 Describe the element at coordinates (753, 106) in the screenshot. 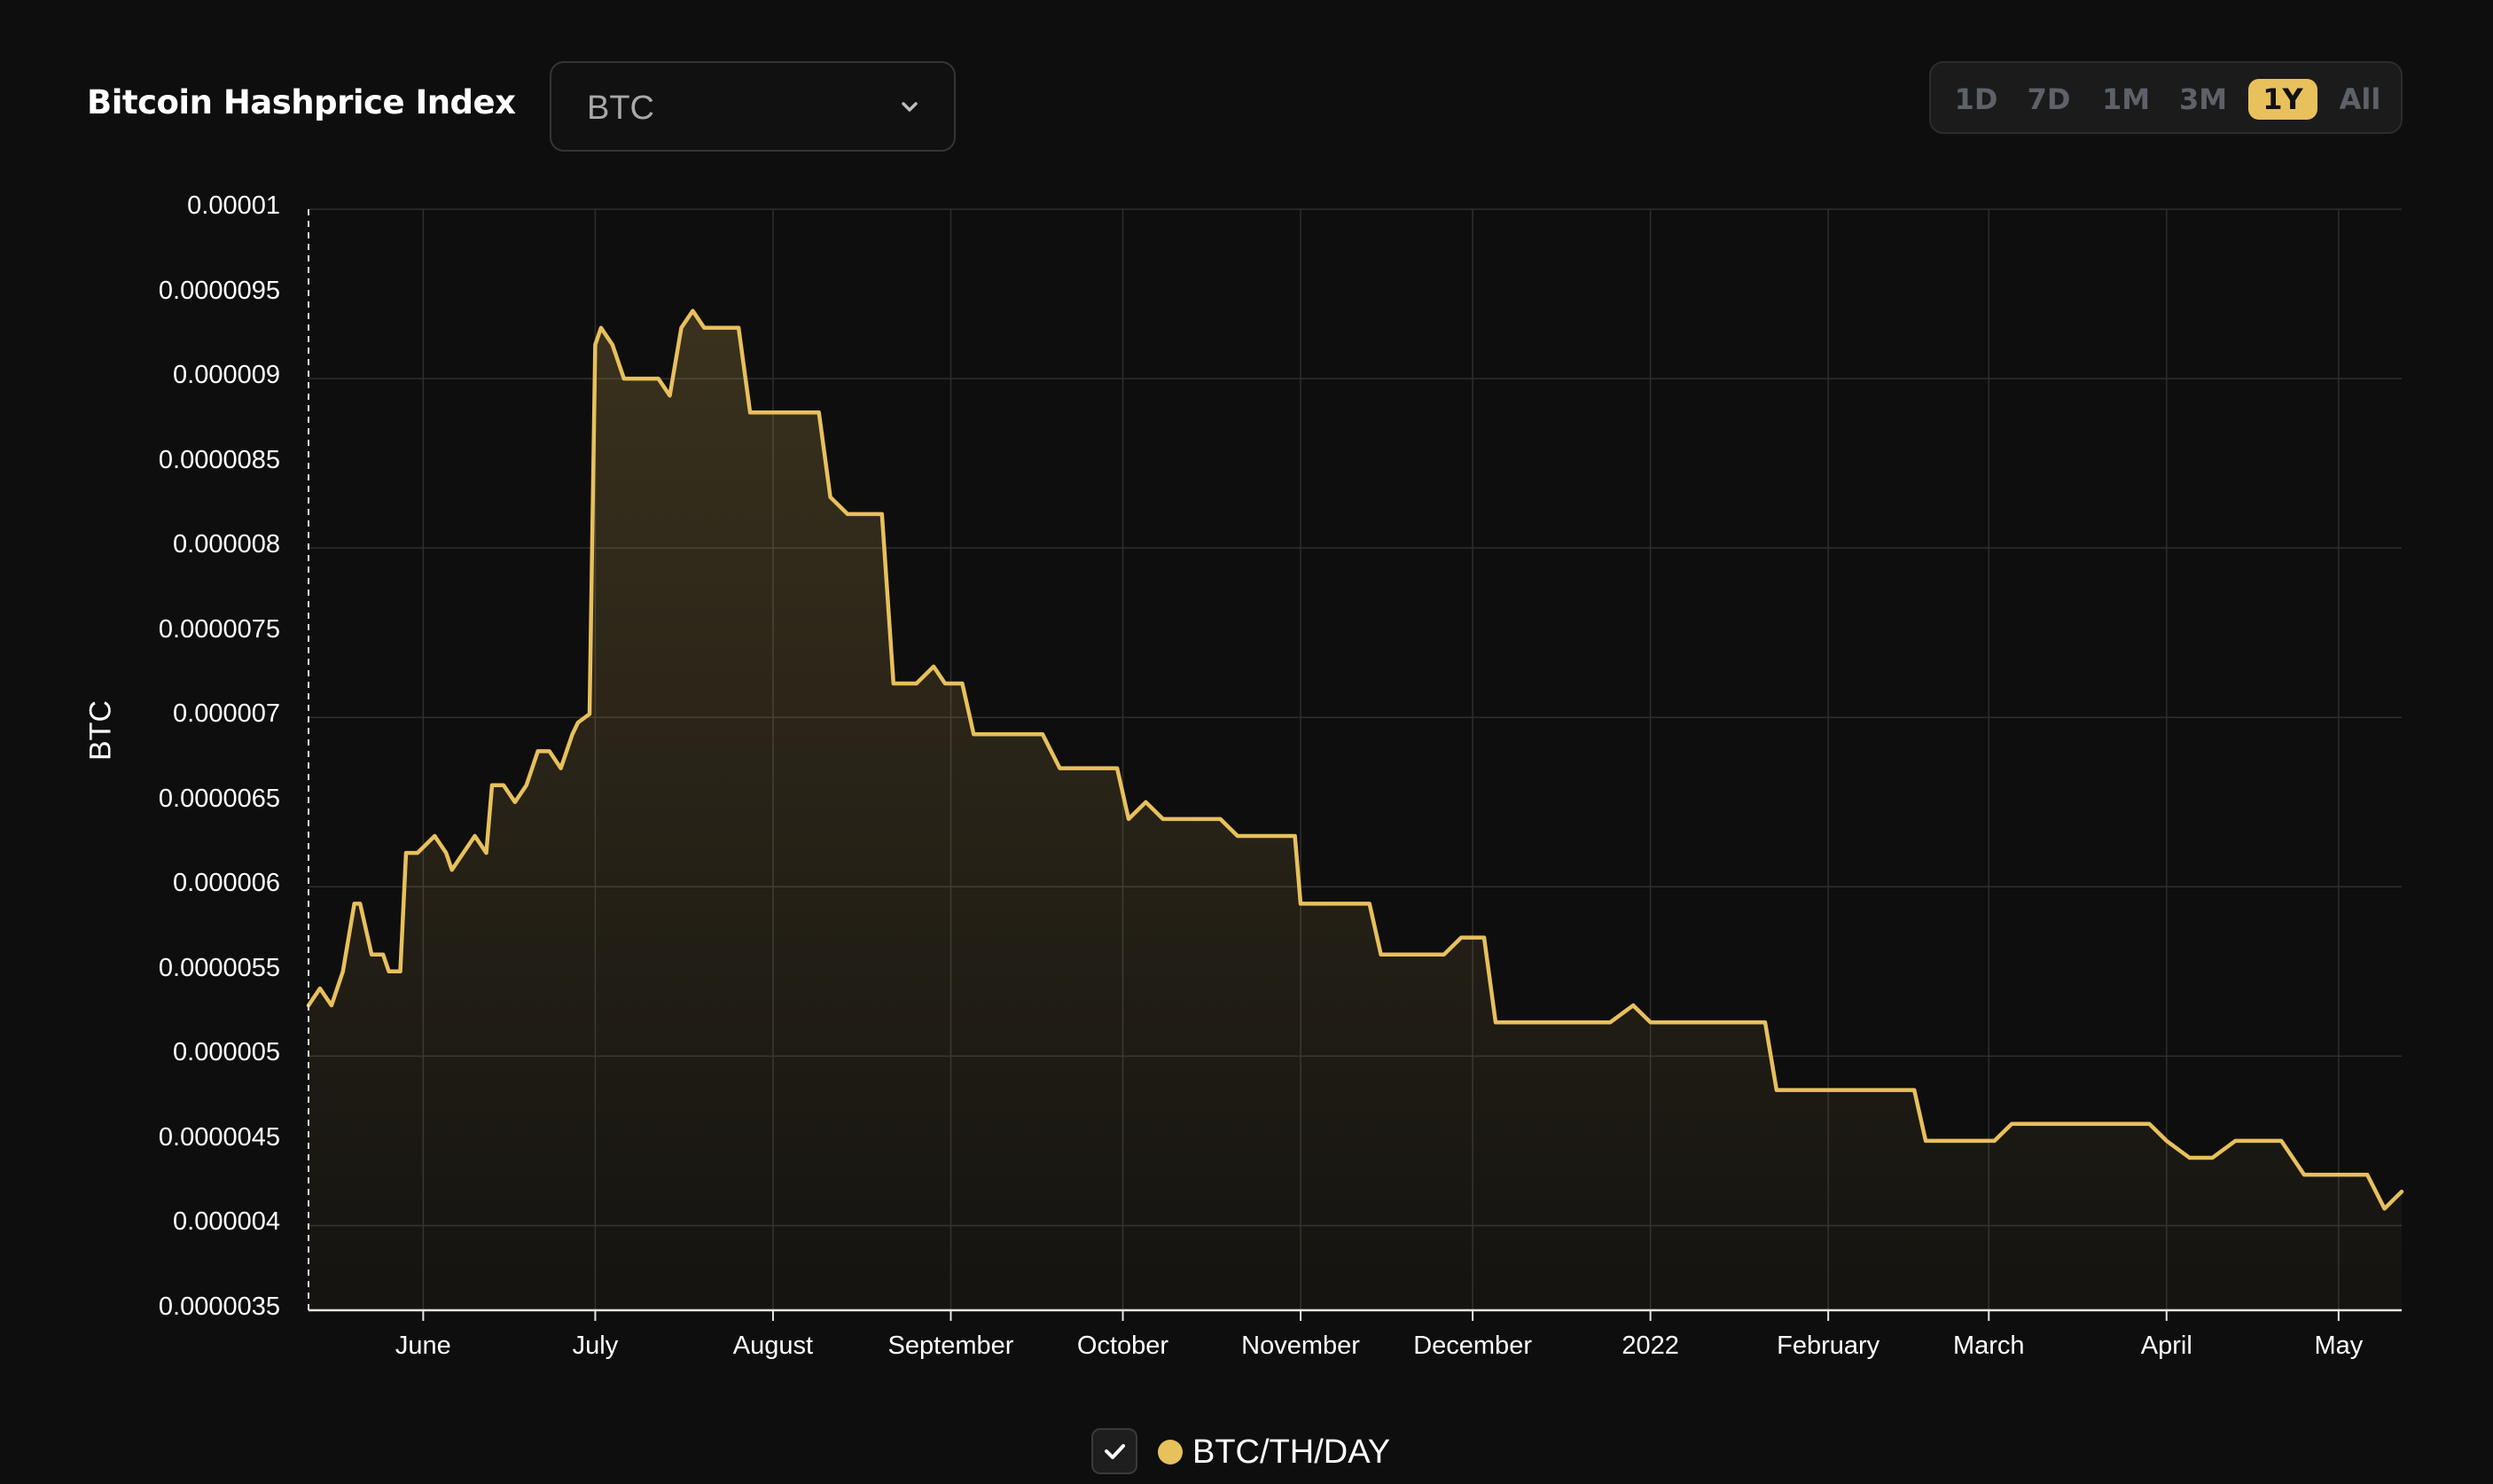

I see `currency-select: BTC` at that location.